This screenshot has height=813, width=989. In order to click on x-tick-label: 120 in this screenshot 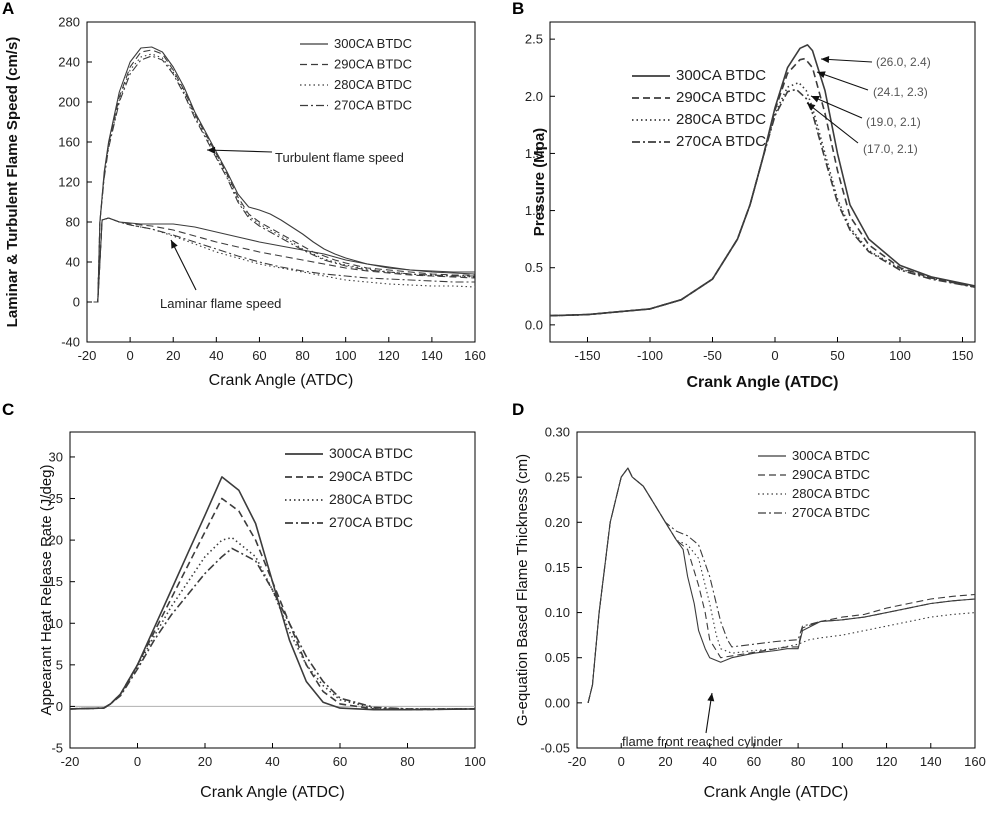, I will do `click(389, 355)`.